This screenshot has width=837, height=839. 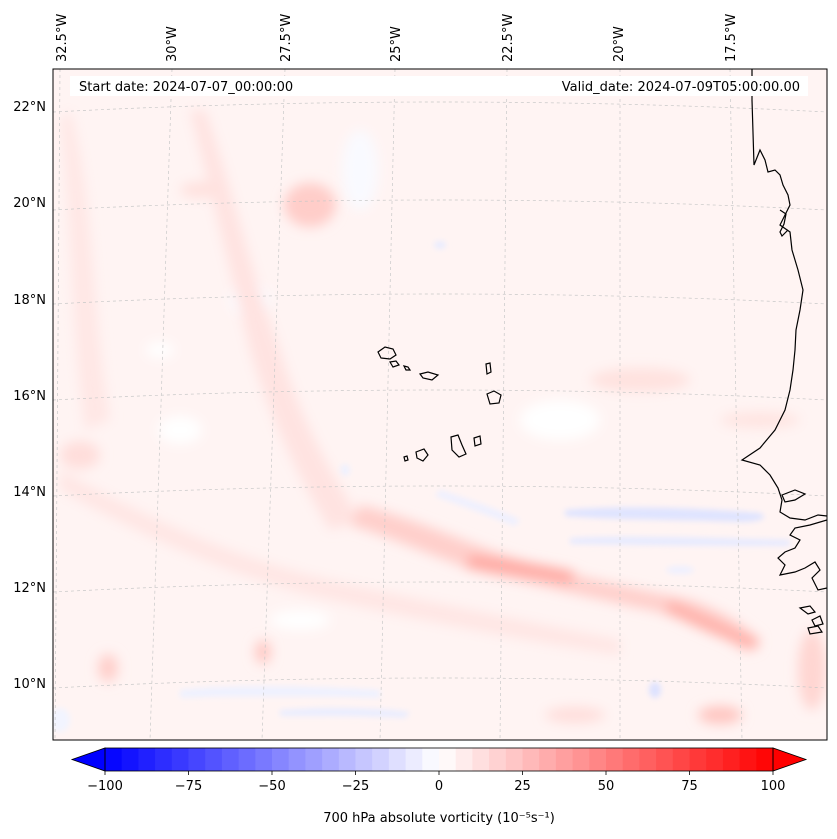 What do you see at coordinates (105, 786) in the screenshot?
I see `colorbar-tick-label: −100` at bounding box center [105, 786].